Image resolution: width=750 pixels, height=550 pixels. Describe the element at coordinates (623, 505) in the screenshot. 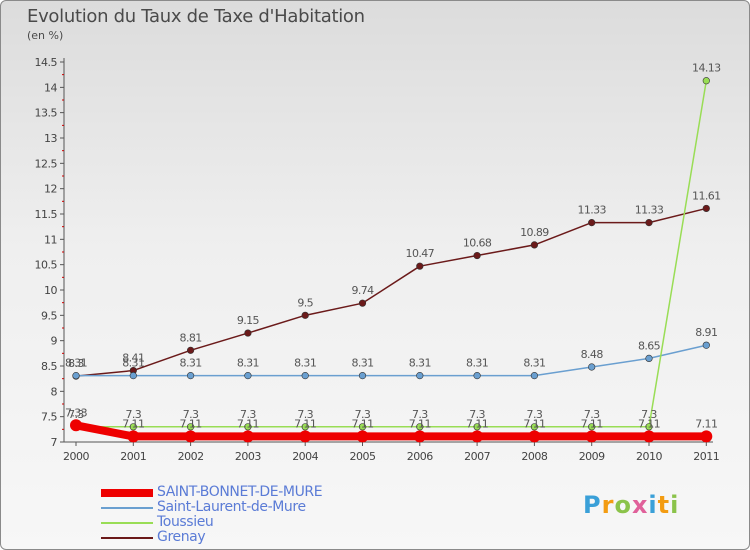

I see `logo-letter: o` at that location.